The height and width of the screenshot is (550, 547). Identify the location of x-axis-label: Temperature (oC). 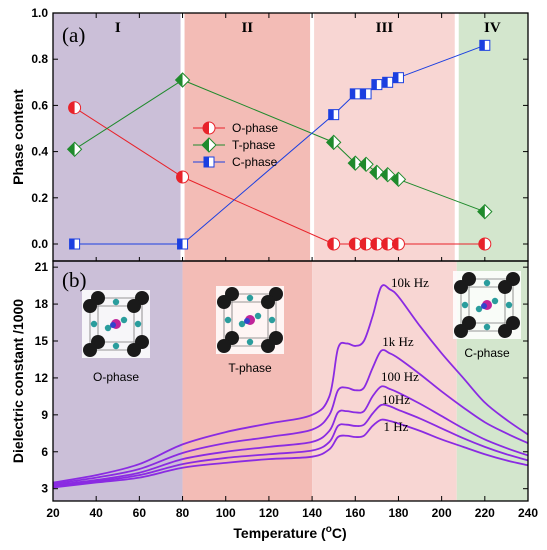
(289, 532).